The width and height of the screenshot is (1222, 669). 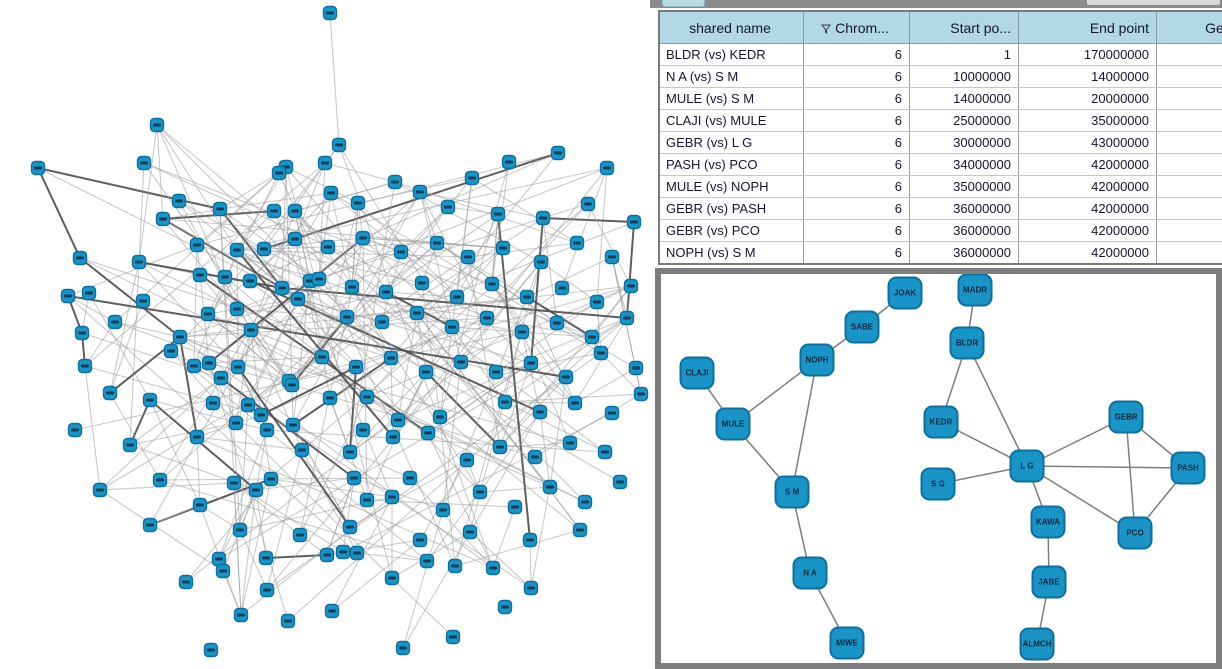 What do you see at coordinates (964, 54) in the screenshot?
I see `table-cell: 1` at bounding box center [964, 54].